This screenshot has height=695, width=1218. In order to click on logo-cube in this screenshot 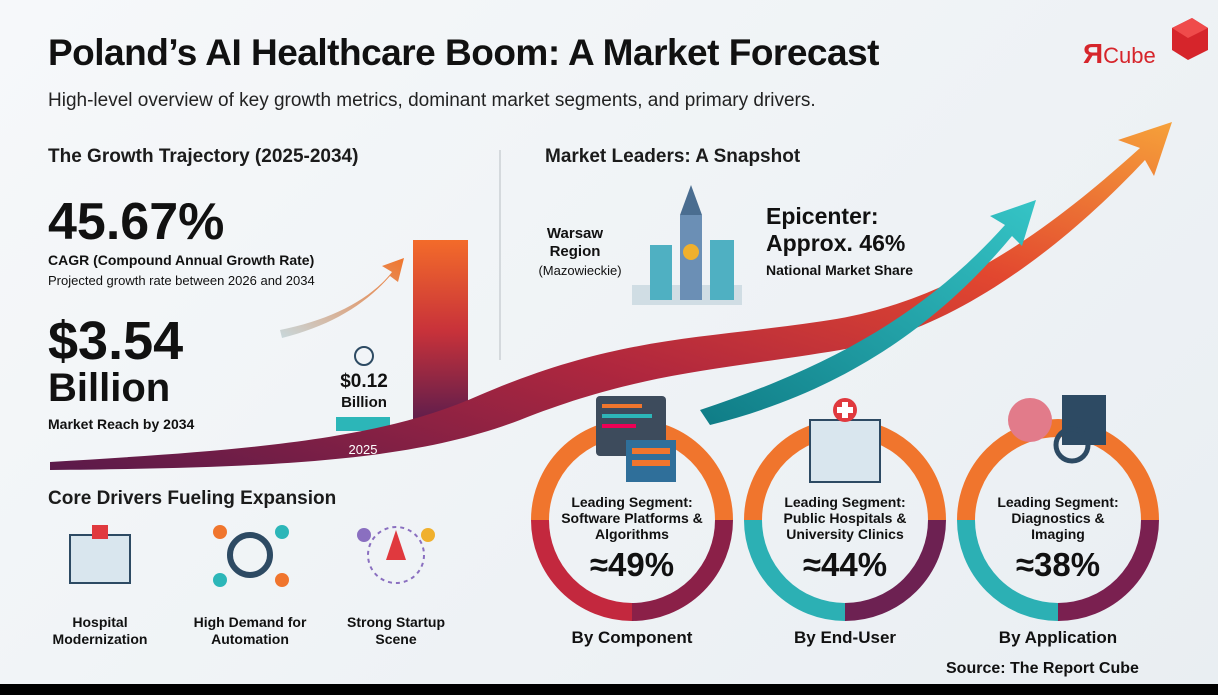, I will do `click(1190, 39)`.